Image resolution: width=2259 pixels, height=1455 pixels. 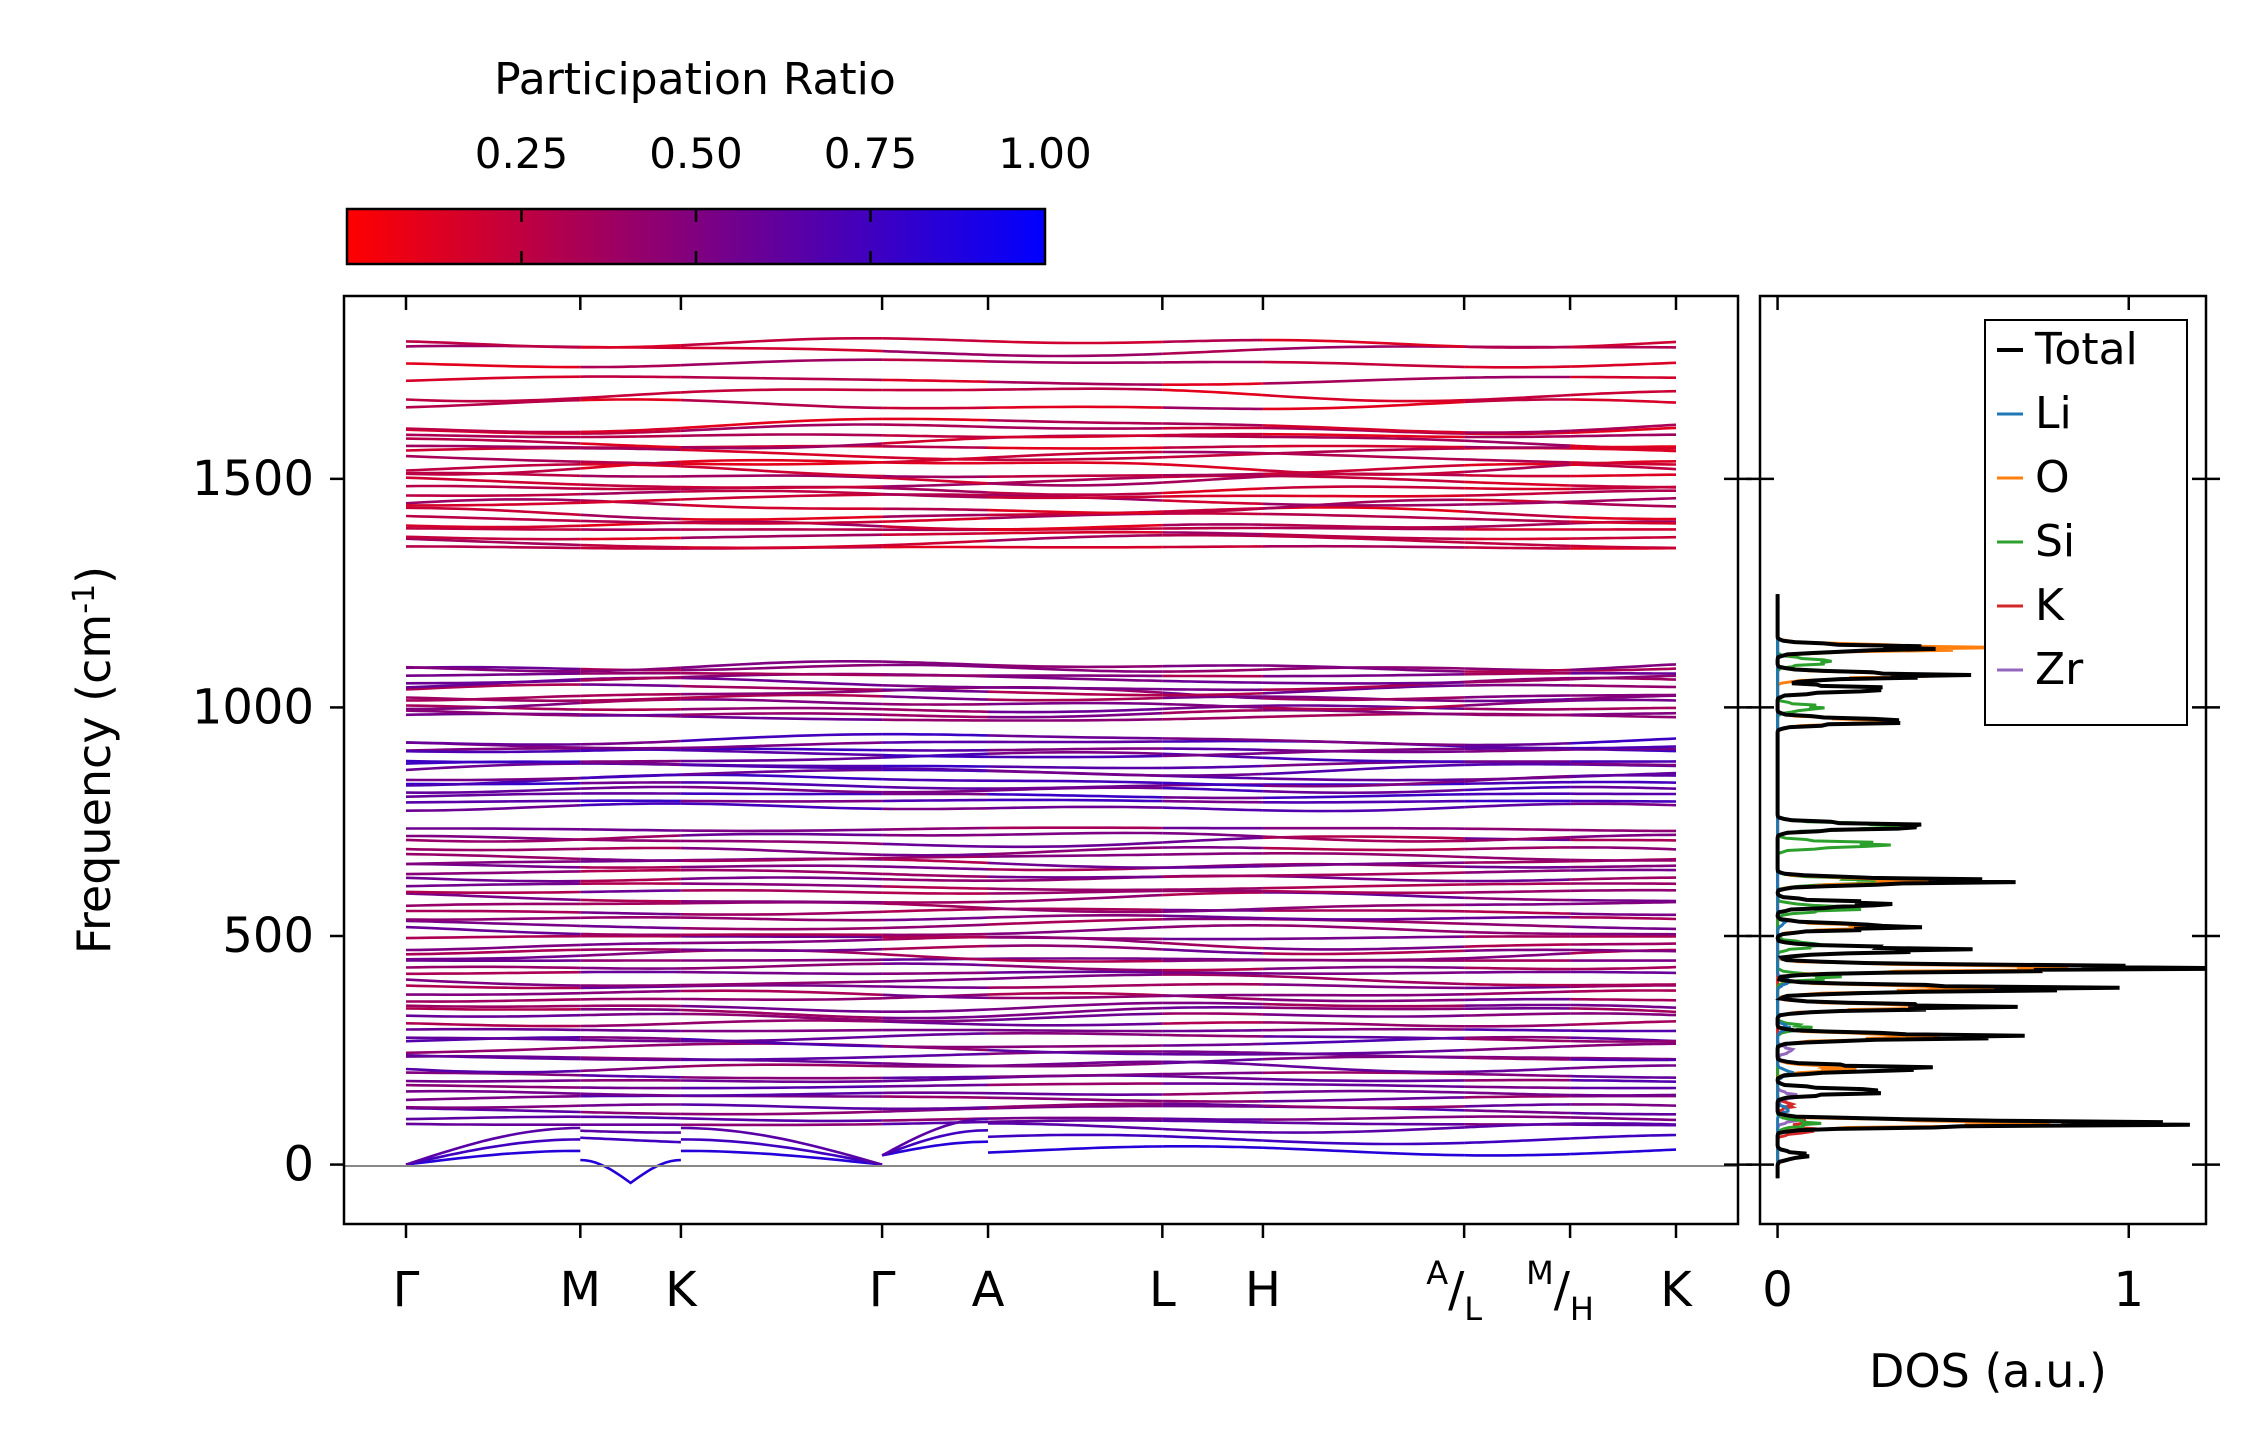 I want to click on legend-label-si: Si, so click(x=2055, y=541).